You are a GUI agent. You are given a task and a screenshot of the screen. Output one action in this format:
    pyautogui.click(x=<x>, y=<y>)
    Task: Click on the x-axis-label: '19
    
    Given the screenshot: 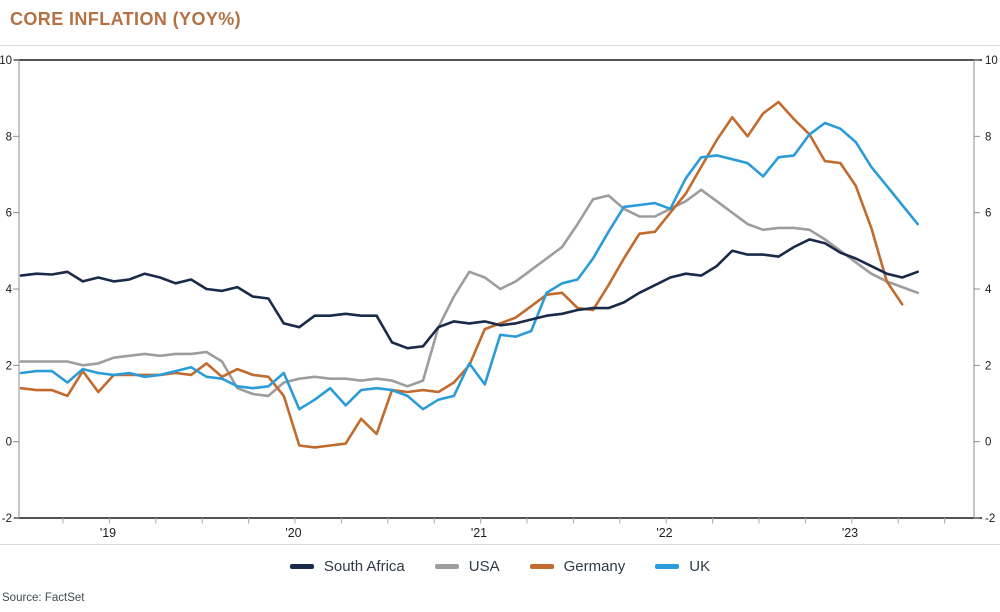 What is the action you would take?
    pyautogui.click(x=108, y=533)
    